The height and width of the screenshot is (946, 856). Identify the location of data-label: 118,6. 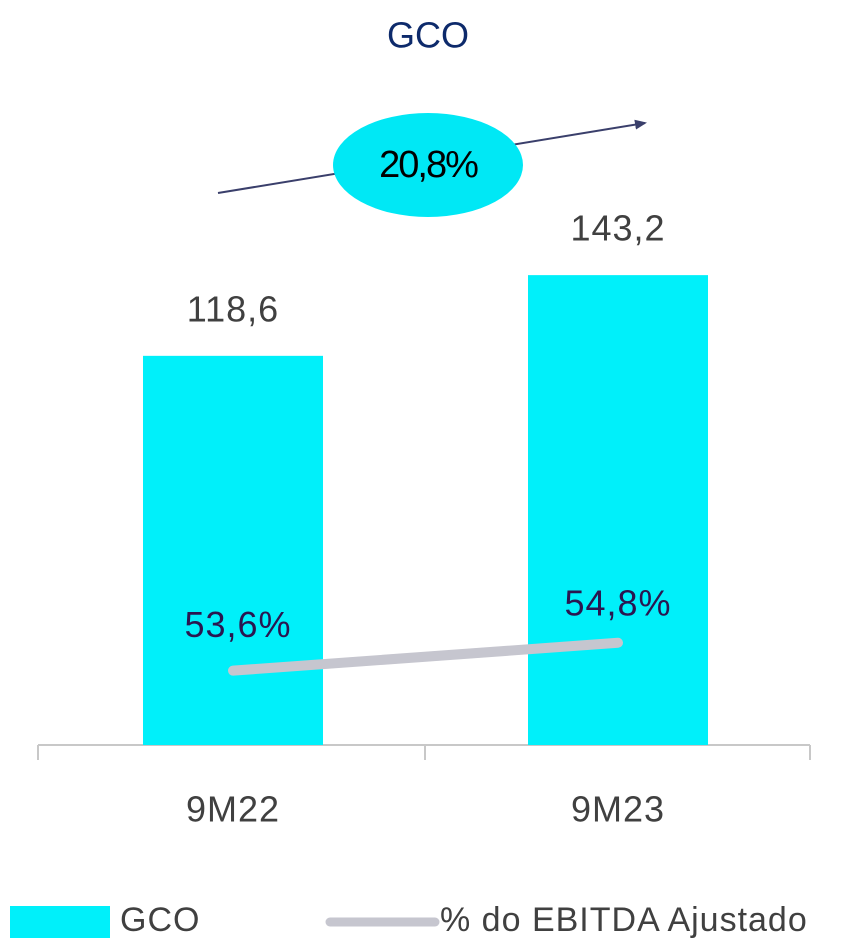
(233, 308).